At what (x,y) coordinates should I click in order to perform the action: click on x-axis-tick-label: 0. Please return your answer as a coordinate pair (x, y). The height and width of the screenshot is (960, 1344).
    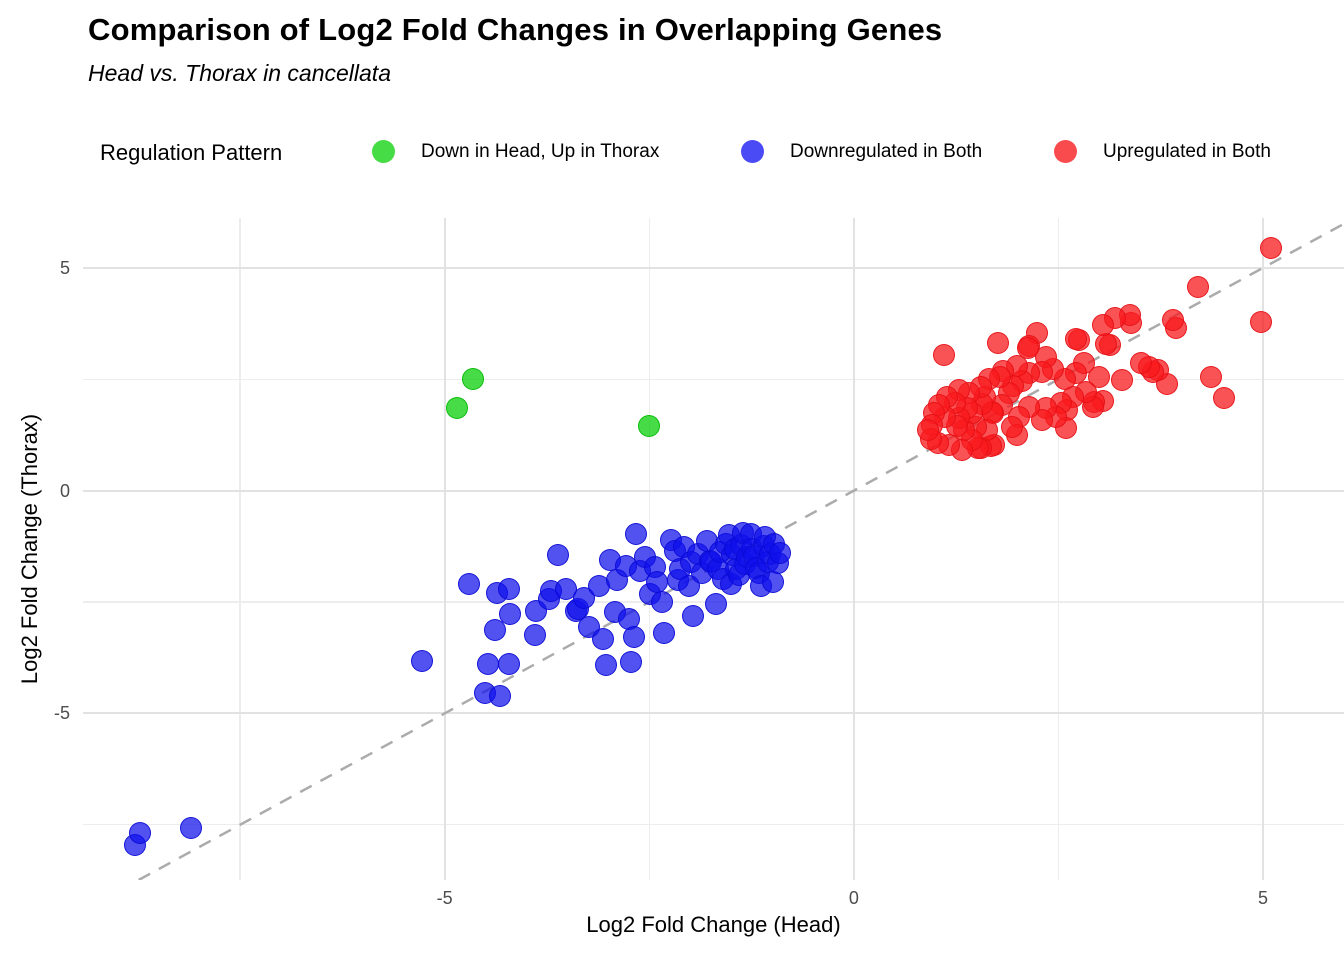
    Looking at the image, I should click on (853, 898).